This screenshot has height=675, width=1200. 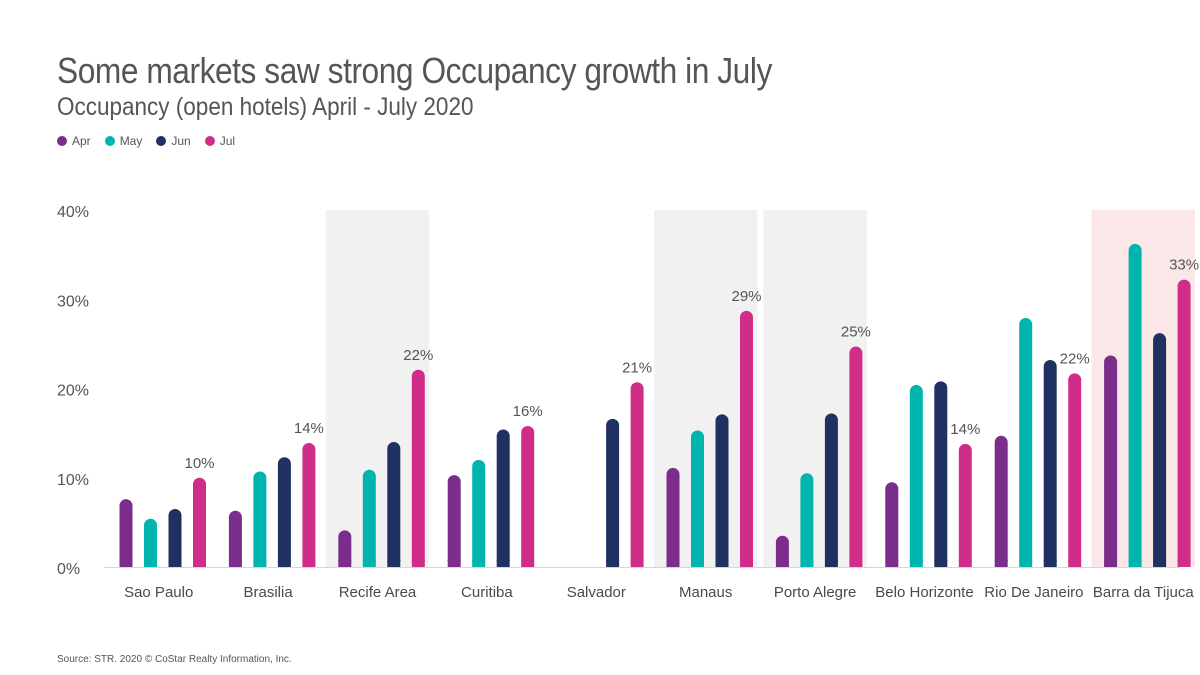 I want to click on legend-item-jul: Jul, so click(x=220, y=141).